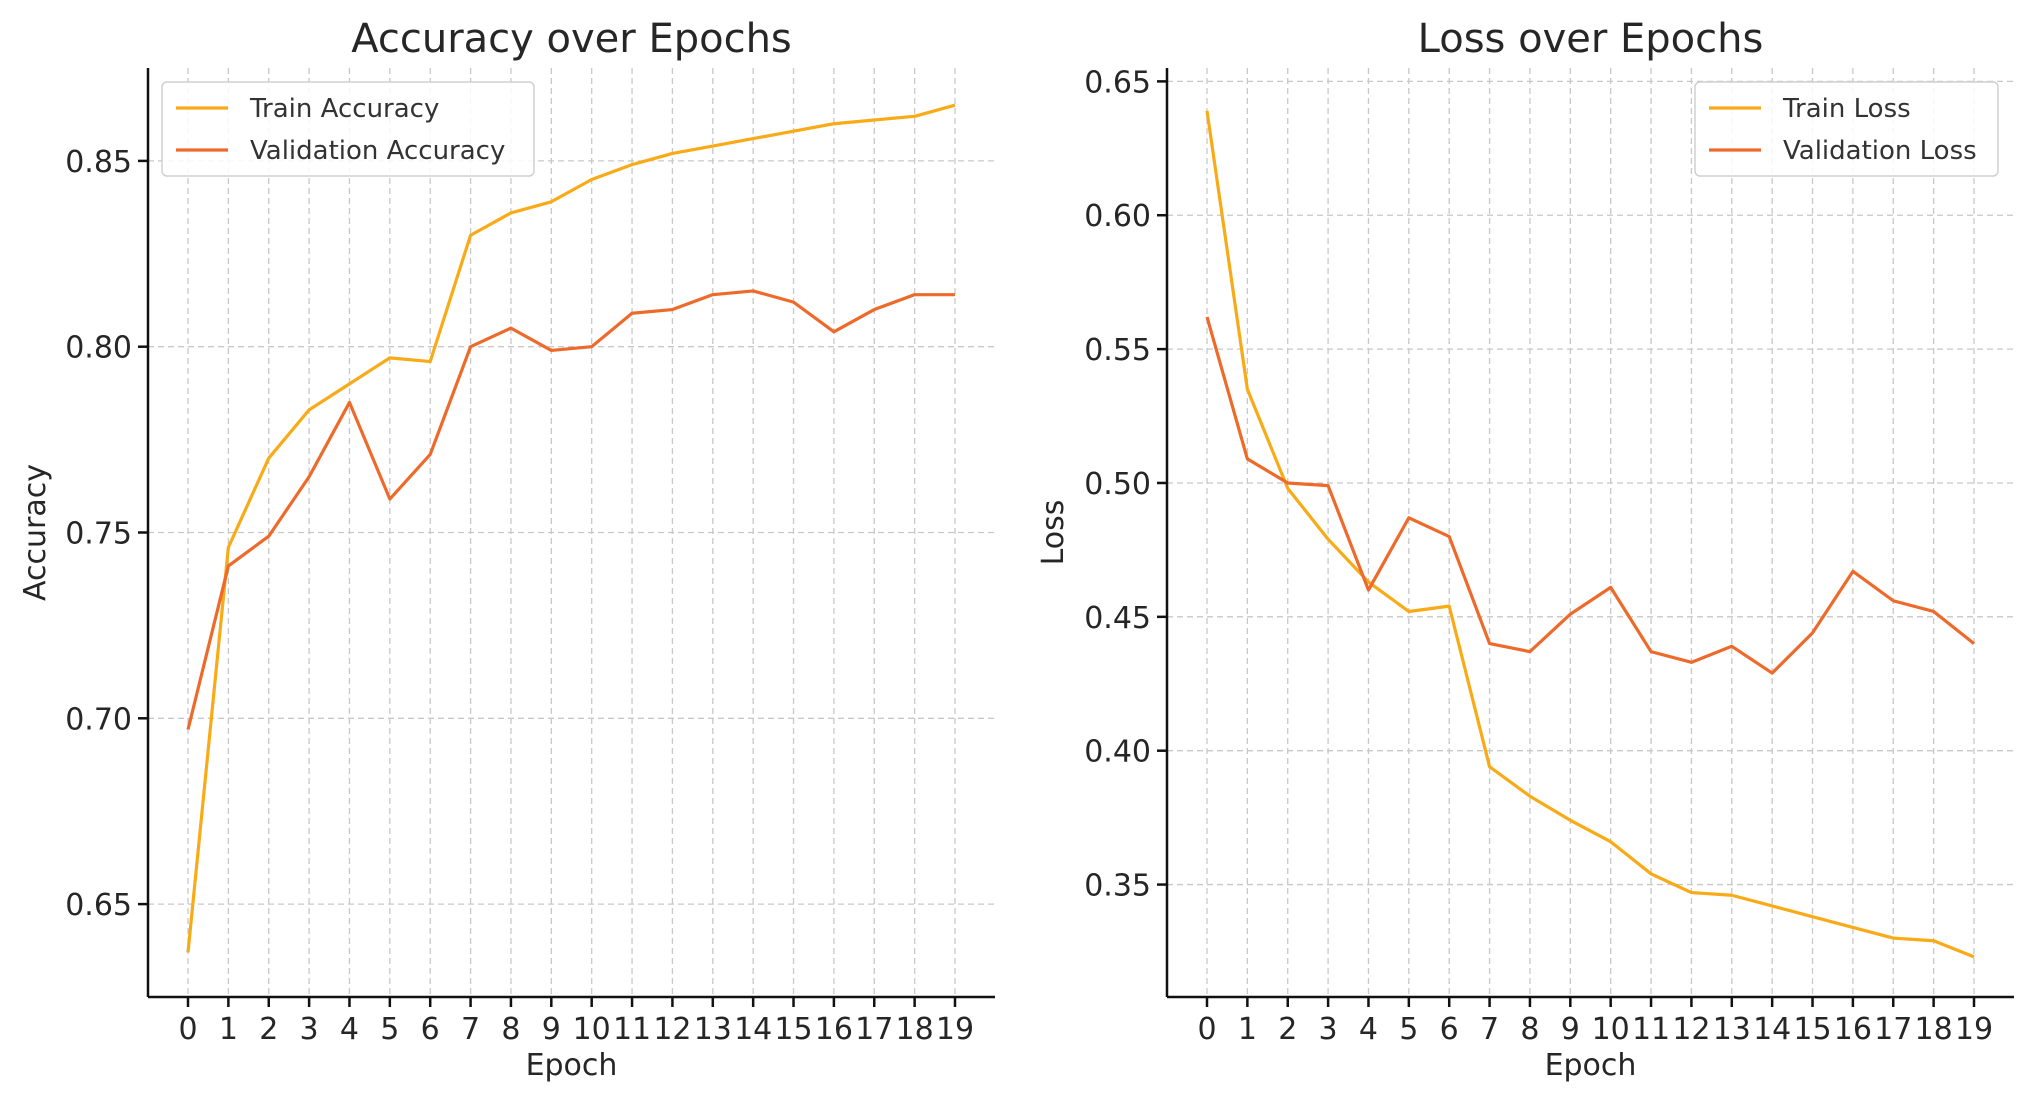 The width and height of the screenshot is (2028, 1101). Describe the element at coordinates (35, 532) in the screenshot. I see `y-axis-label: Accuracy` at that location.